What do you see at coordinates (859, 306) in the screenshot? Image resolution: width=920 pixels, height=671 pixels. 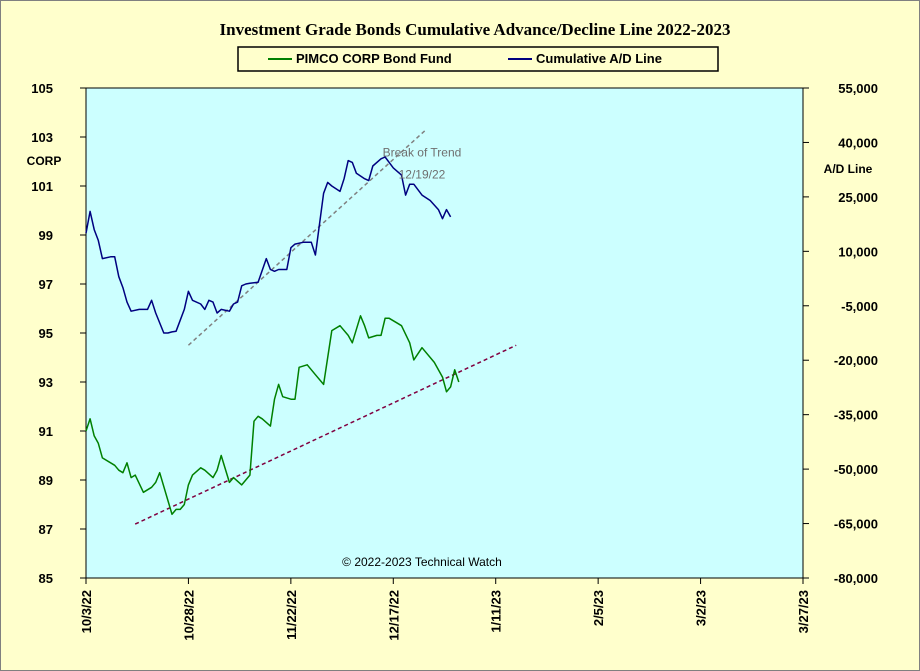 I see `y-right-tick-label: -5,000` at bounding box center [859, 306].